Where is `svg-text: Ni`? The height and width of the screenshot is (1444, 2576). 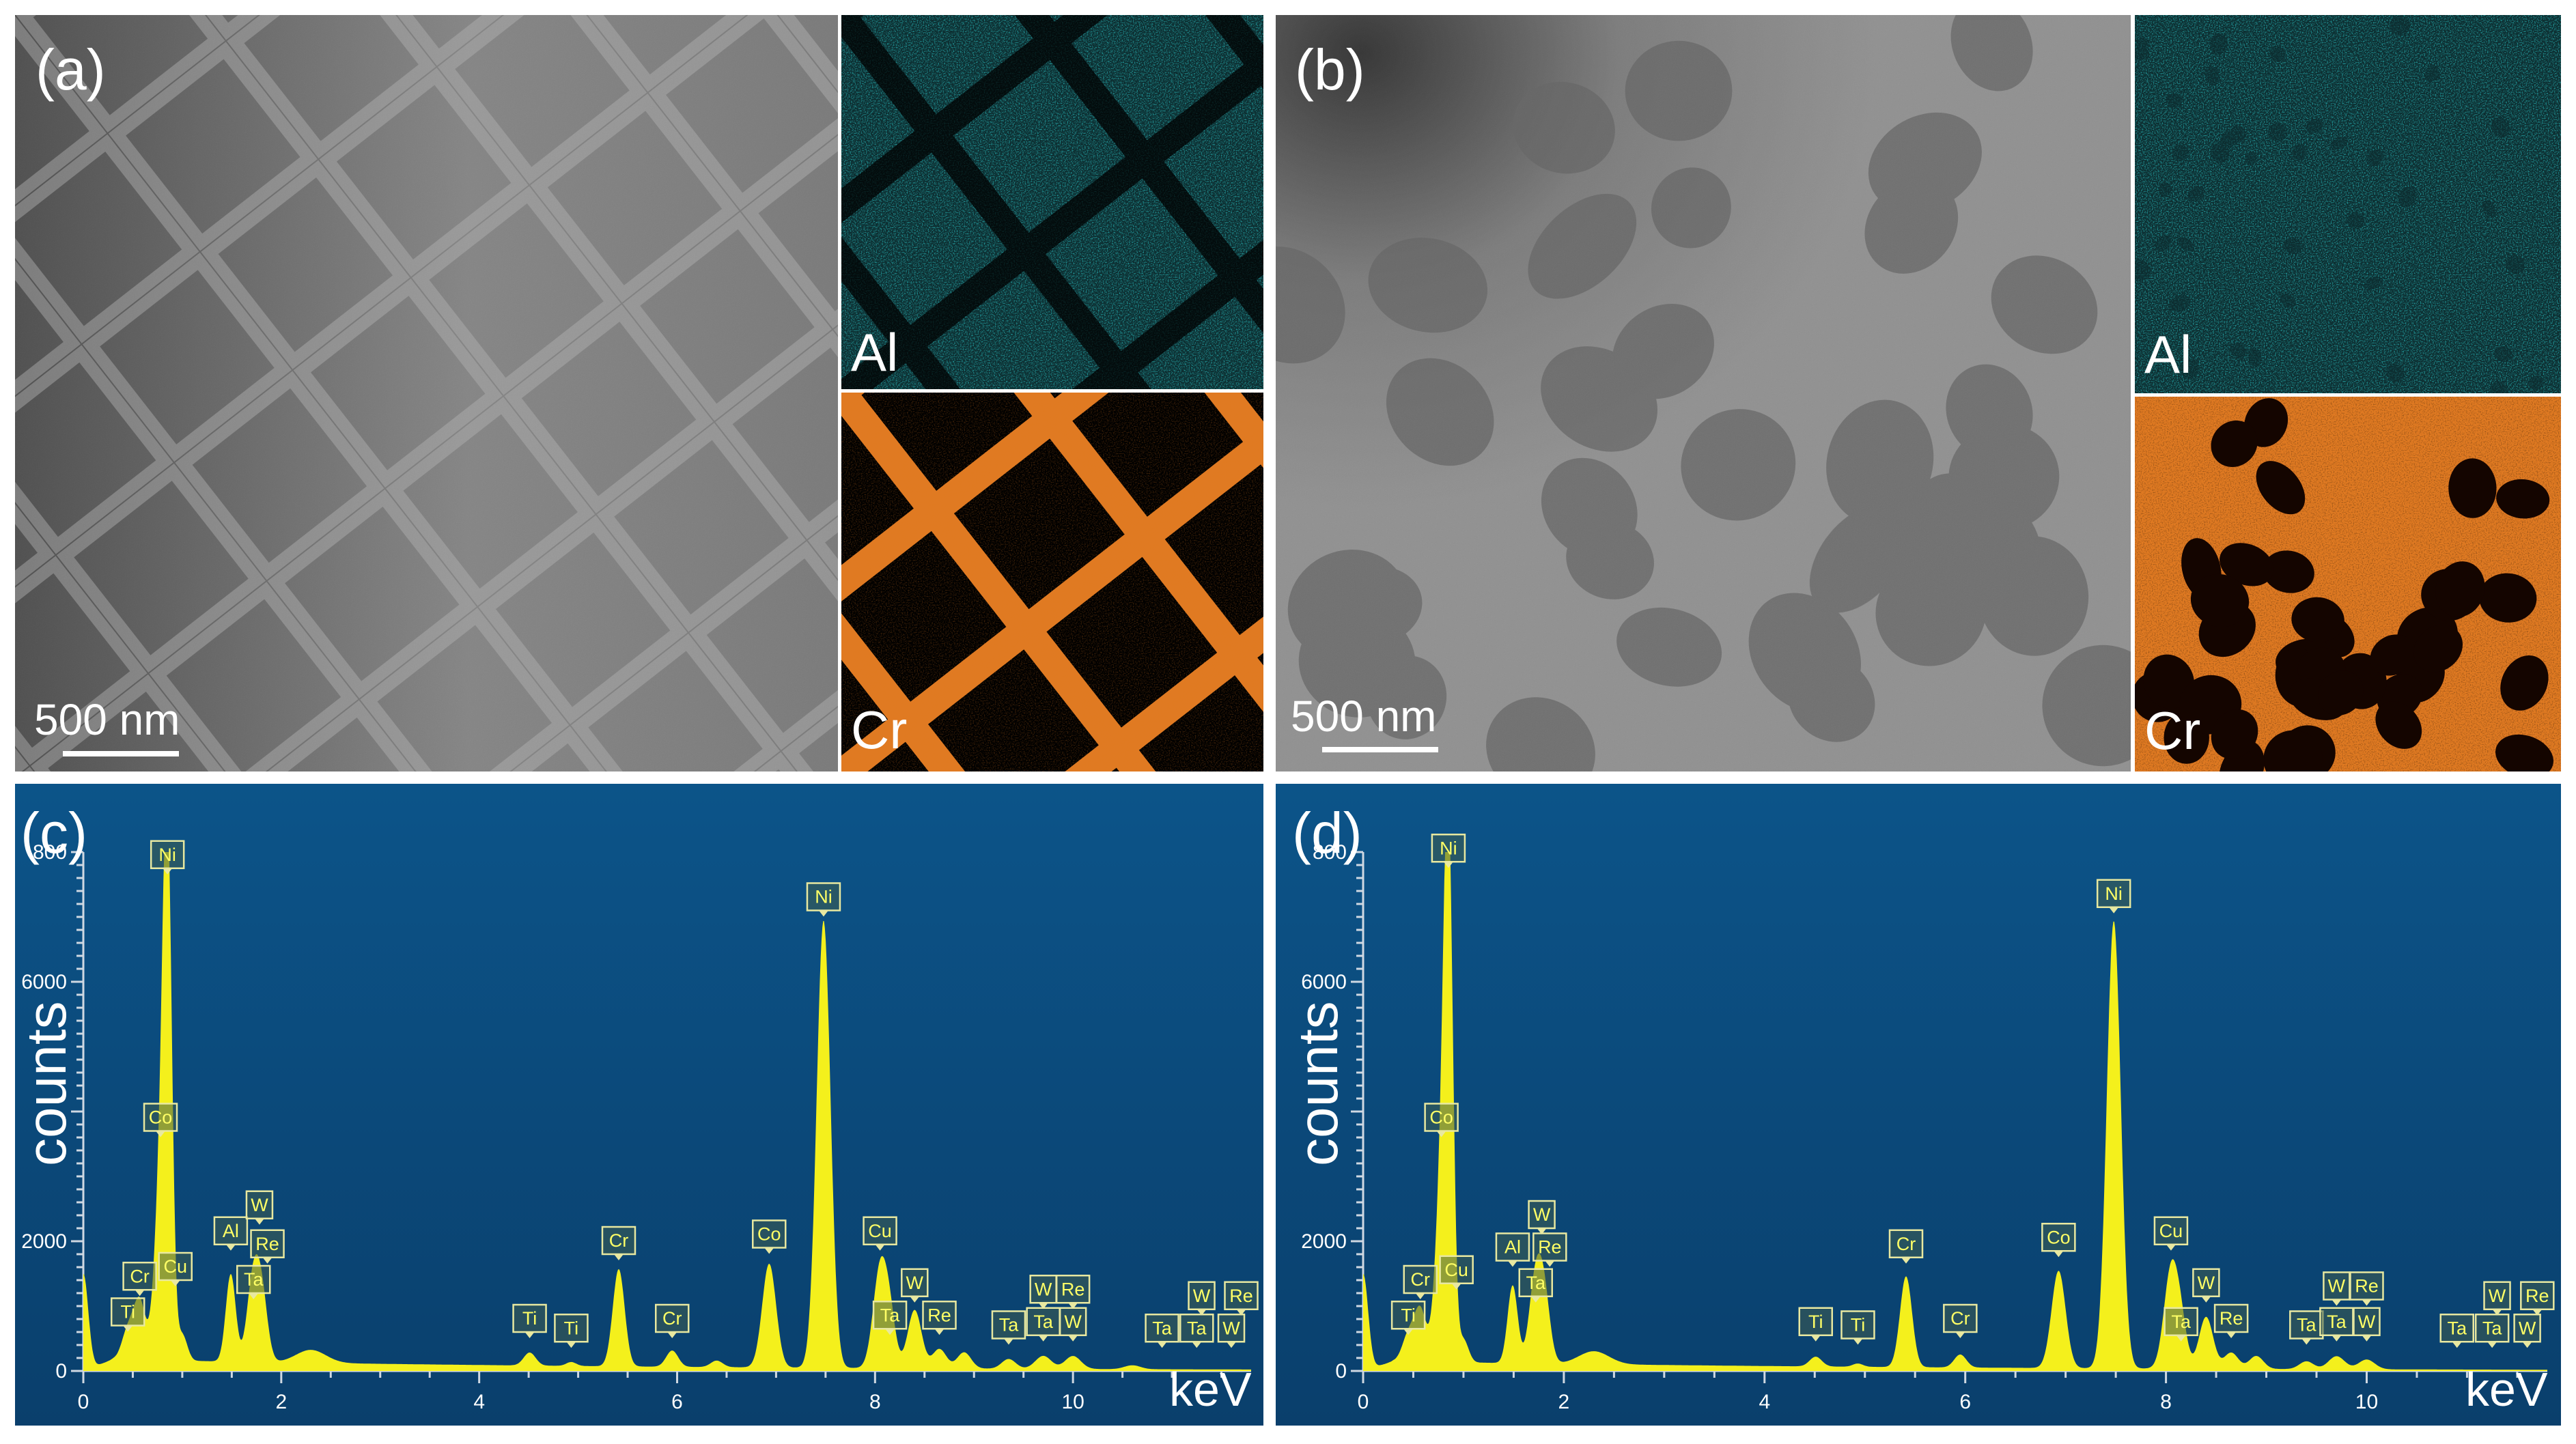
svg-text: Ni is located at coordinates (167, 855).